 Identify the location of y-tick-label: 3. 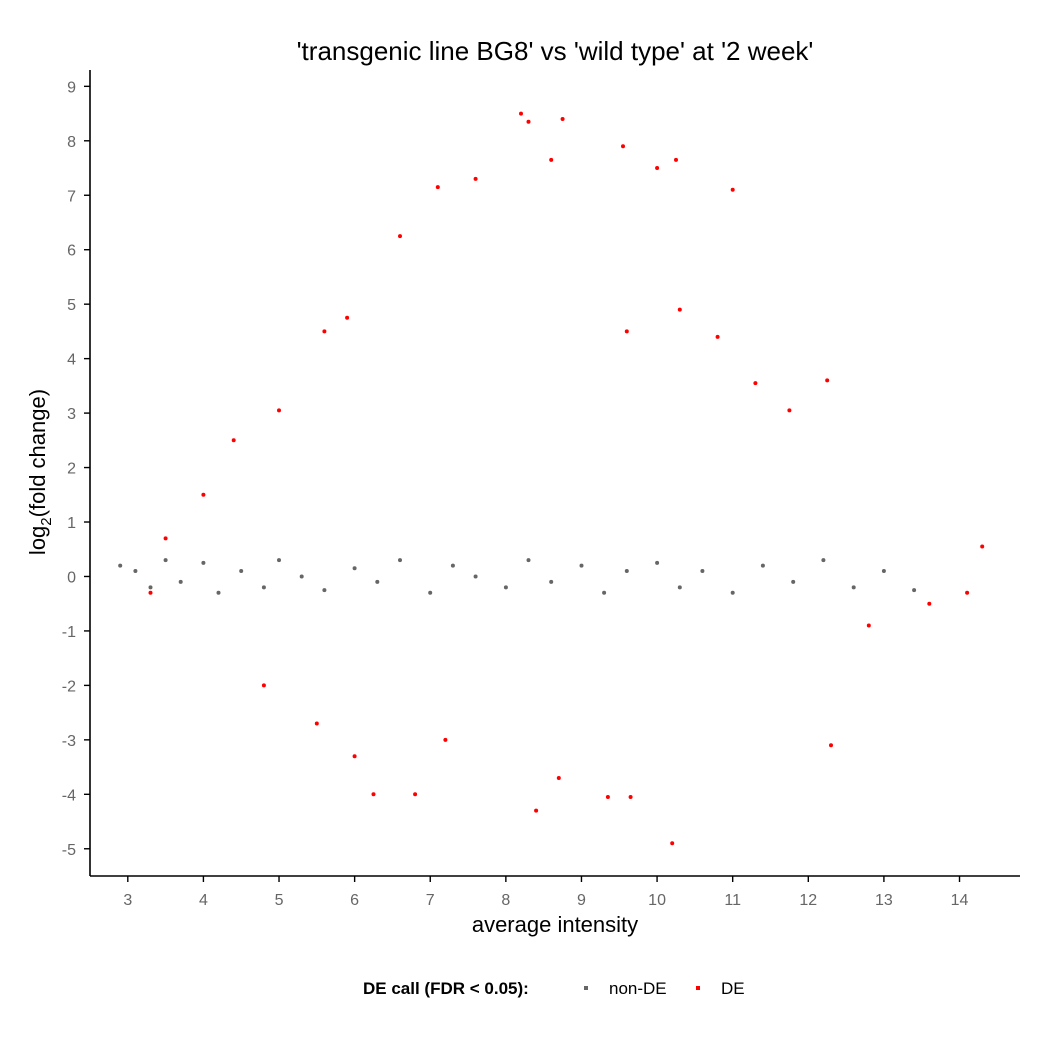
(71, 414).